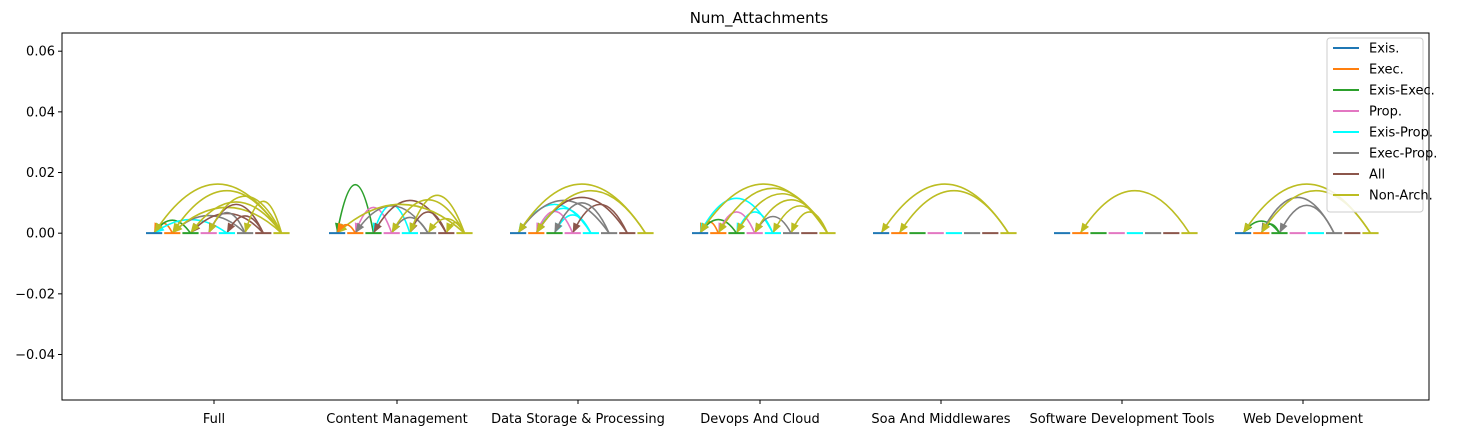 The width and height of the screenshot is (1466, 435). I want to click on x-tick-label: Content Management, so click(396, 419).